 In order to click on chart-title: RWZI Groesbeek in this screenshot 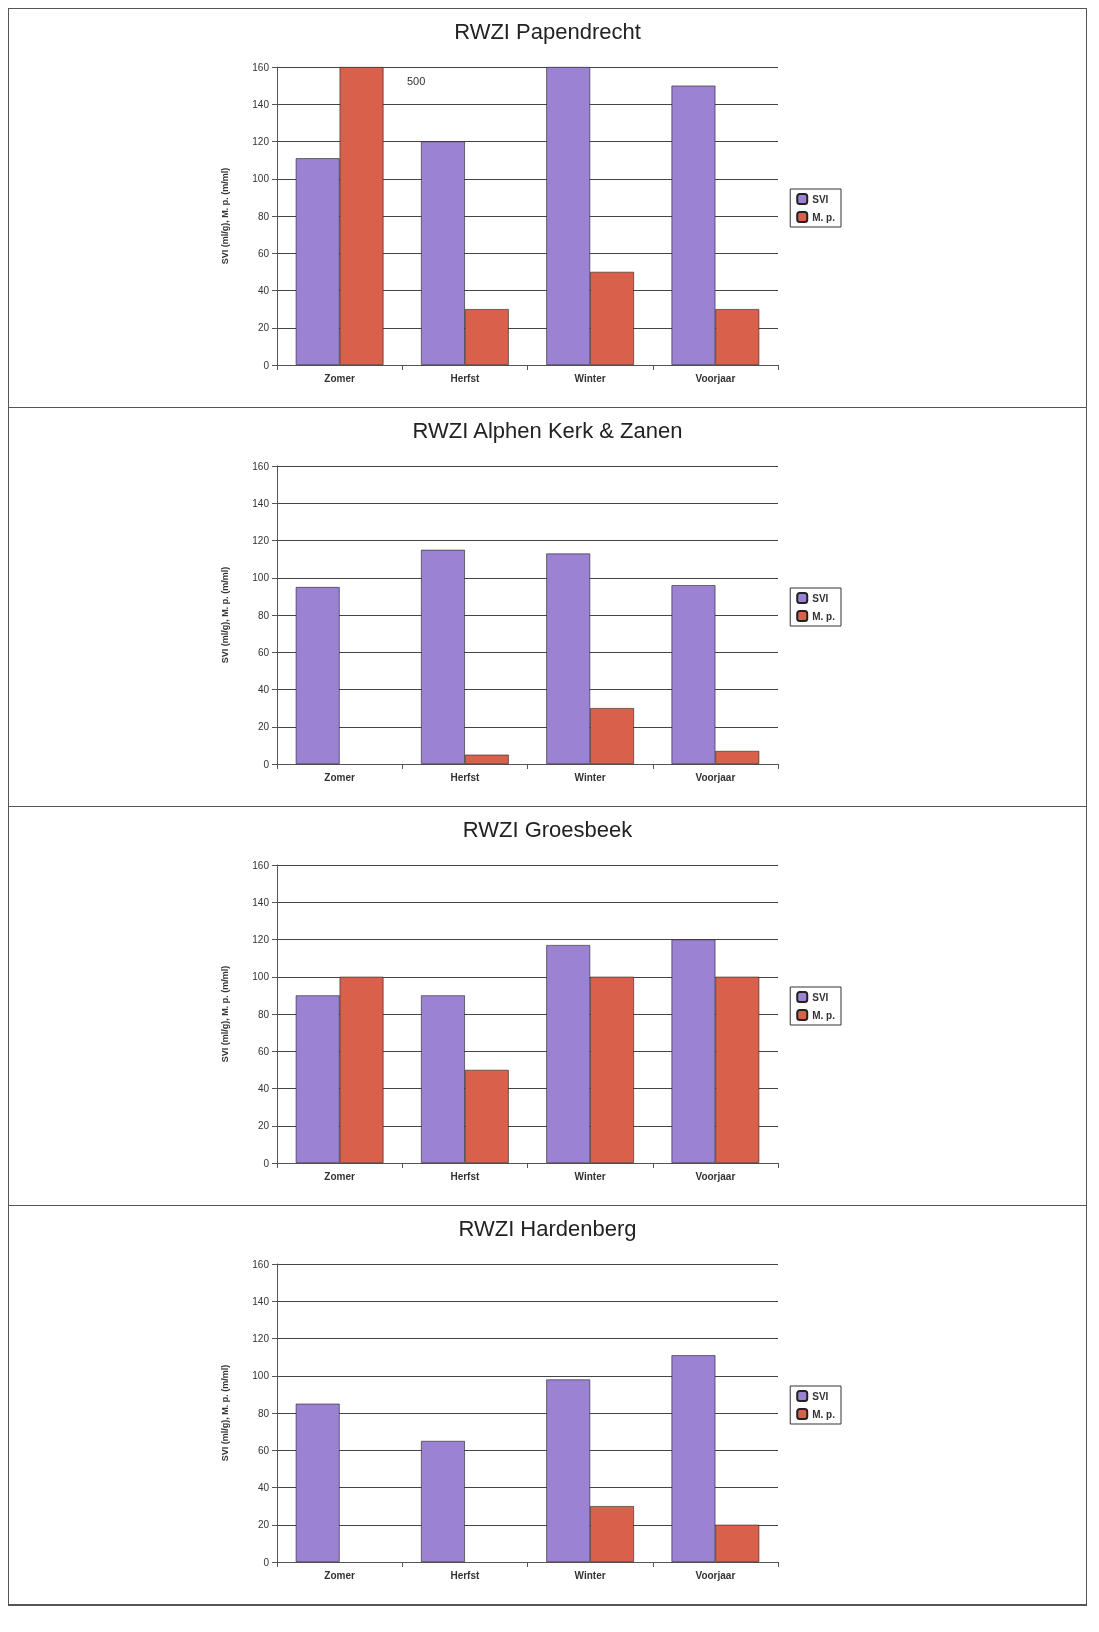, I will do `click(548, 829)`.